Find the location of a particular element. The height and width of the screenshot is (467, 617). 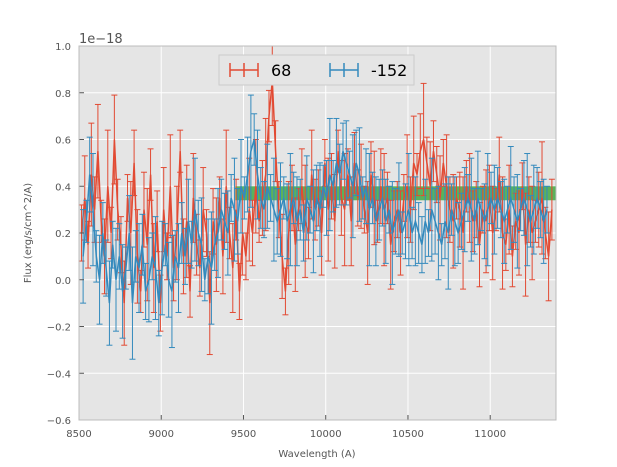

x-tick-label-0: 8500 is located at coordinates (78, 434).